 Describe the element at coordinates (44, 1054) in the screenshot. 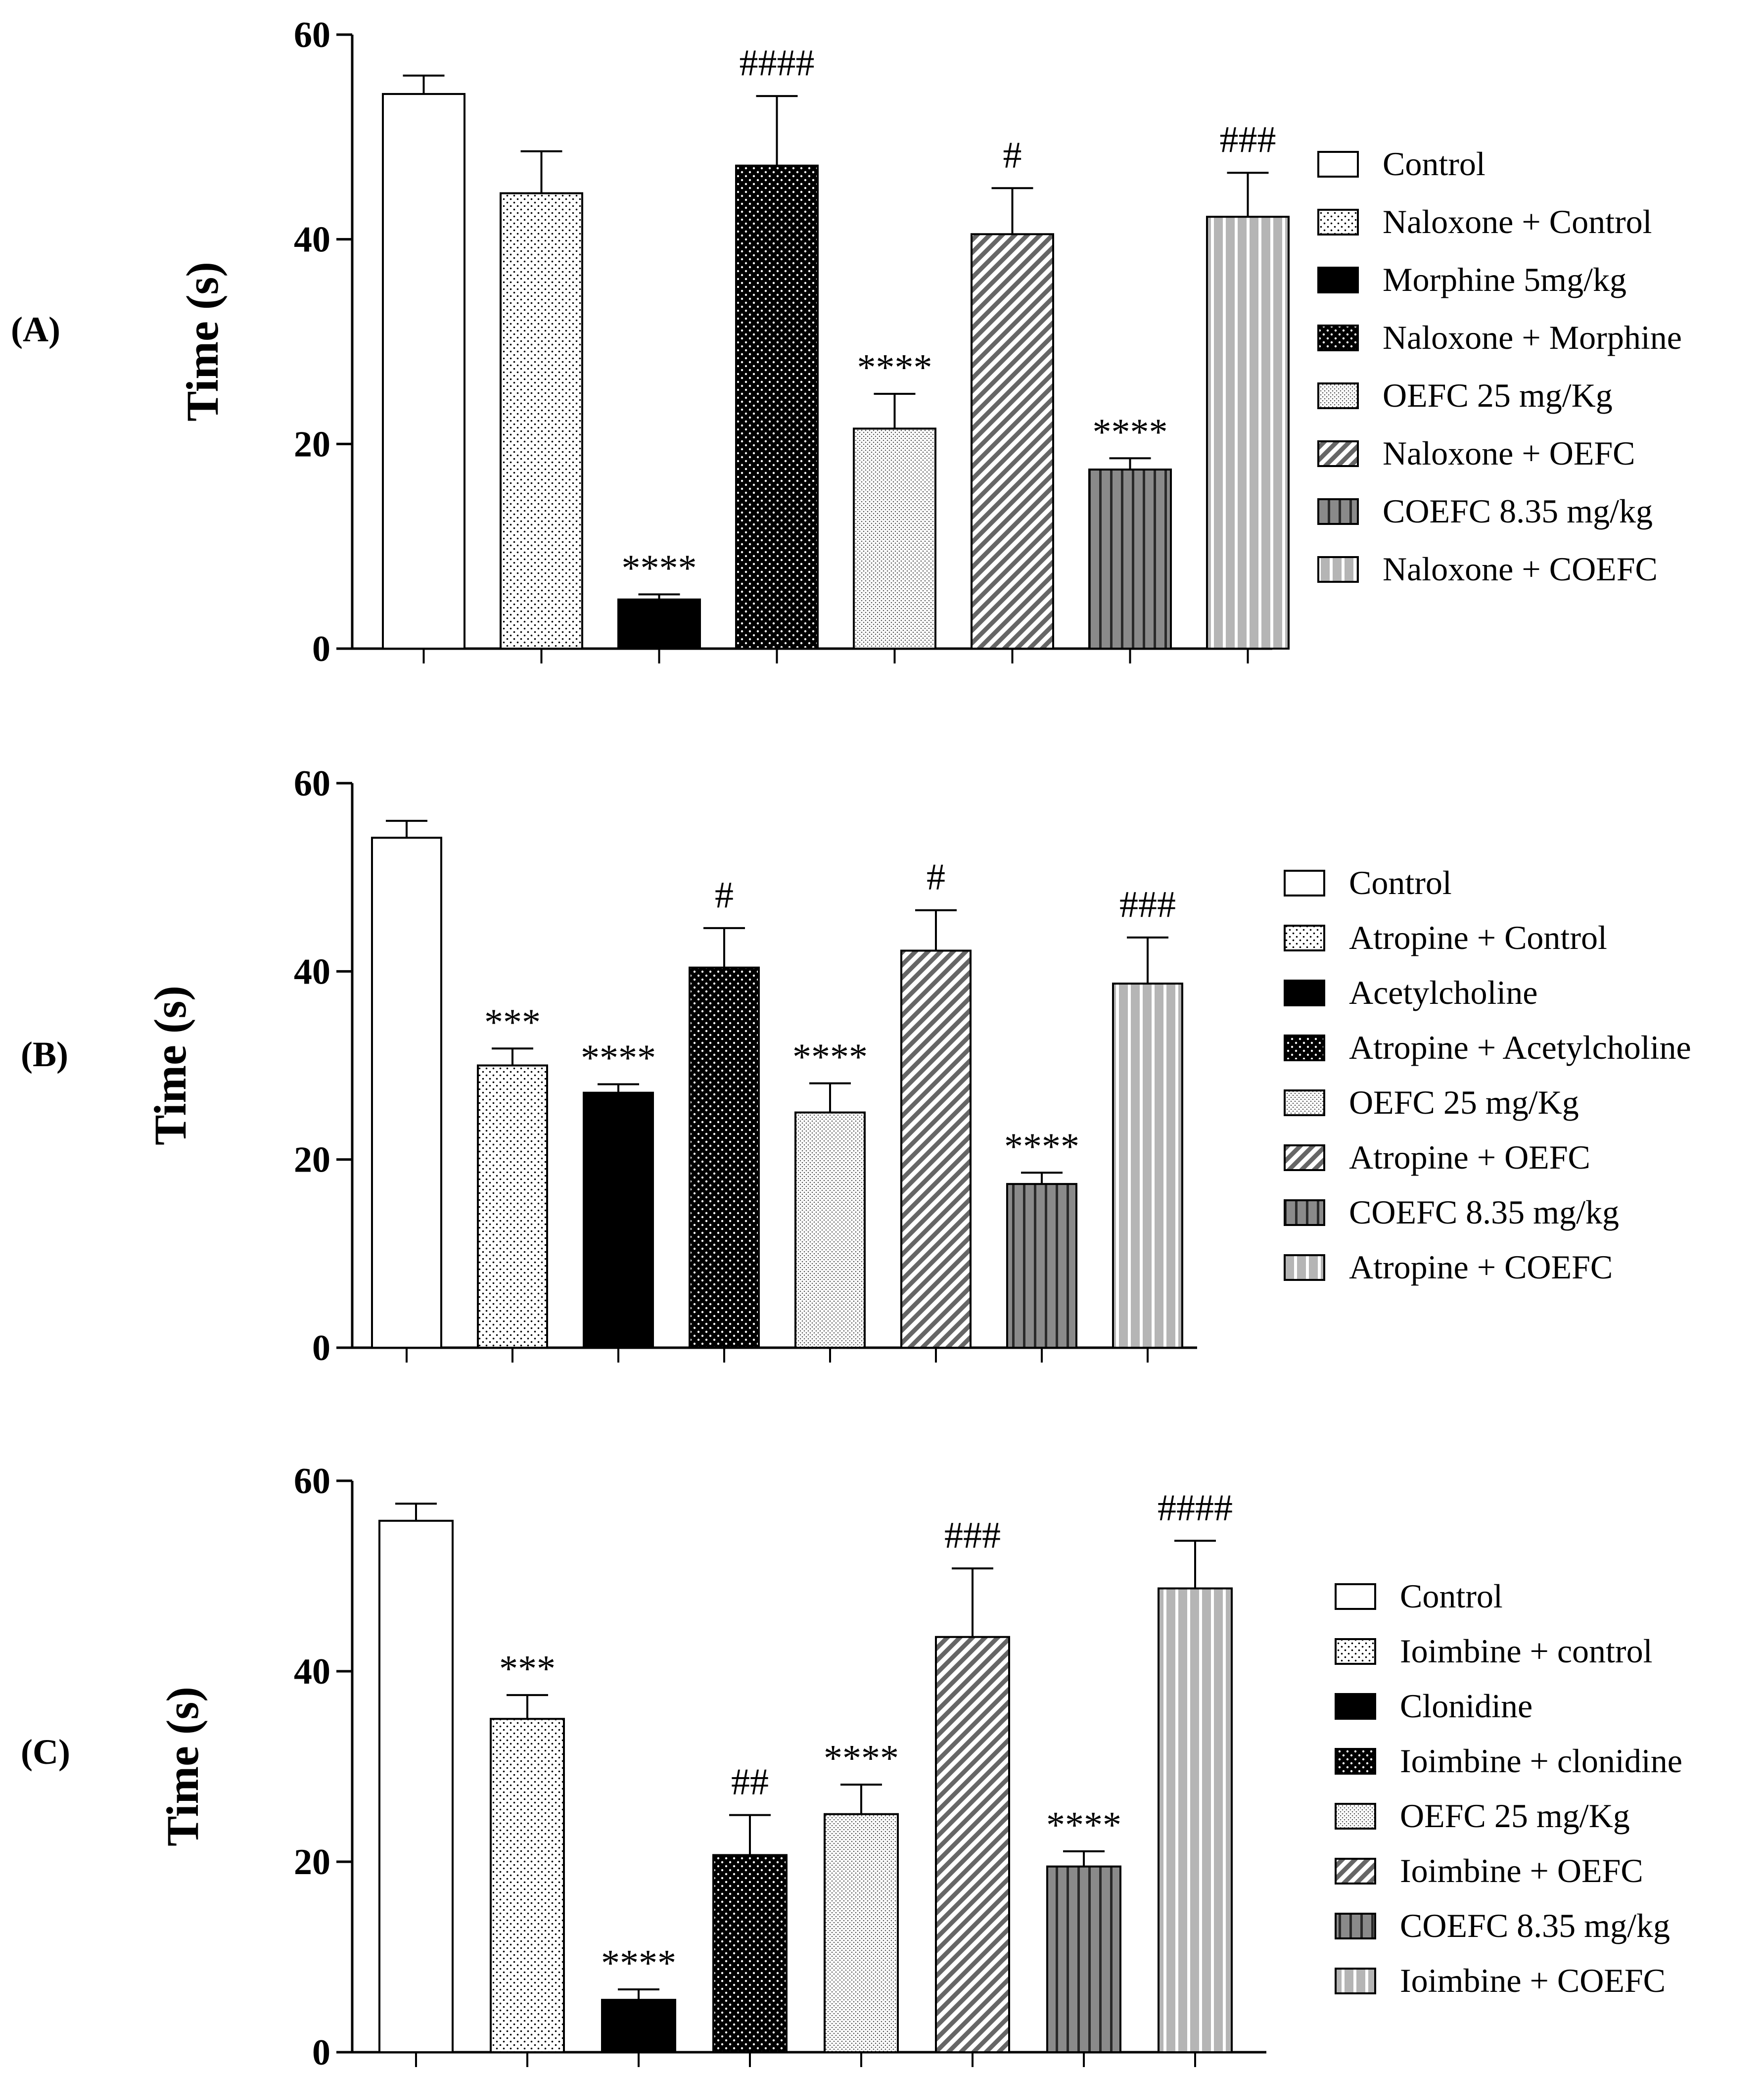

I see `panel-label: (B)` at that location.